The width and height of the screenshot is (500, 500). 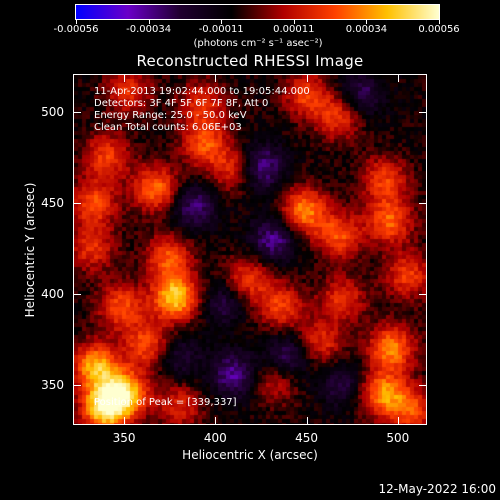 What do you see at coordinates (439, 29) in the screenshot?
I see `colorbar-tick-label: 0.00056` at bounding box center [439, 29].